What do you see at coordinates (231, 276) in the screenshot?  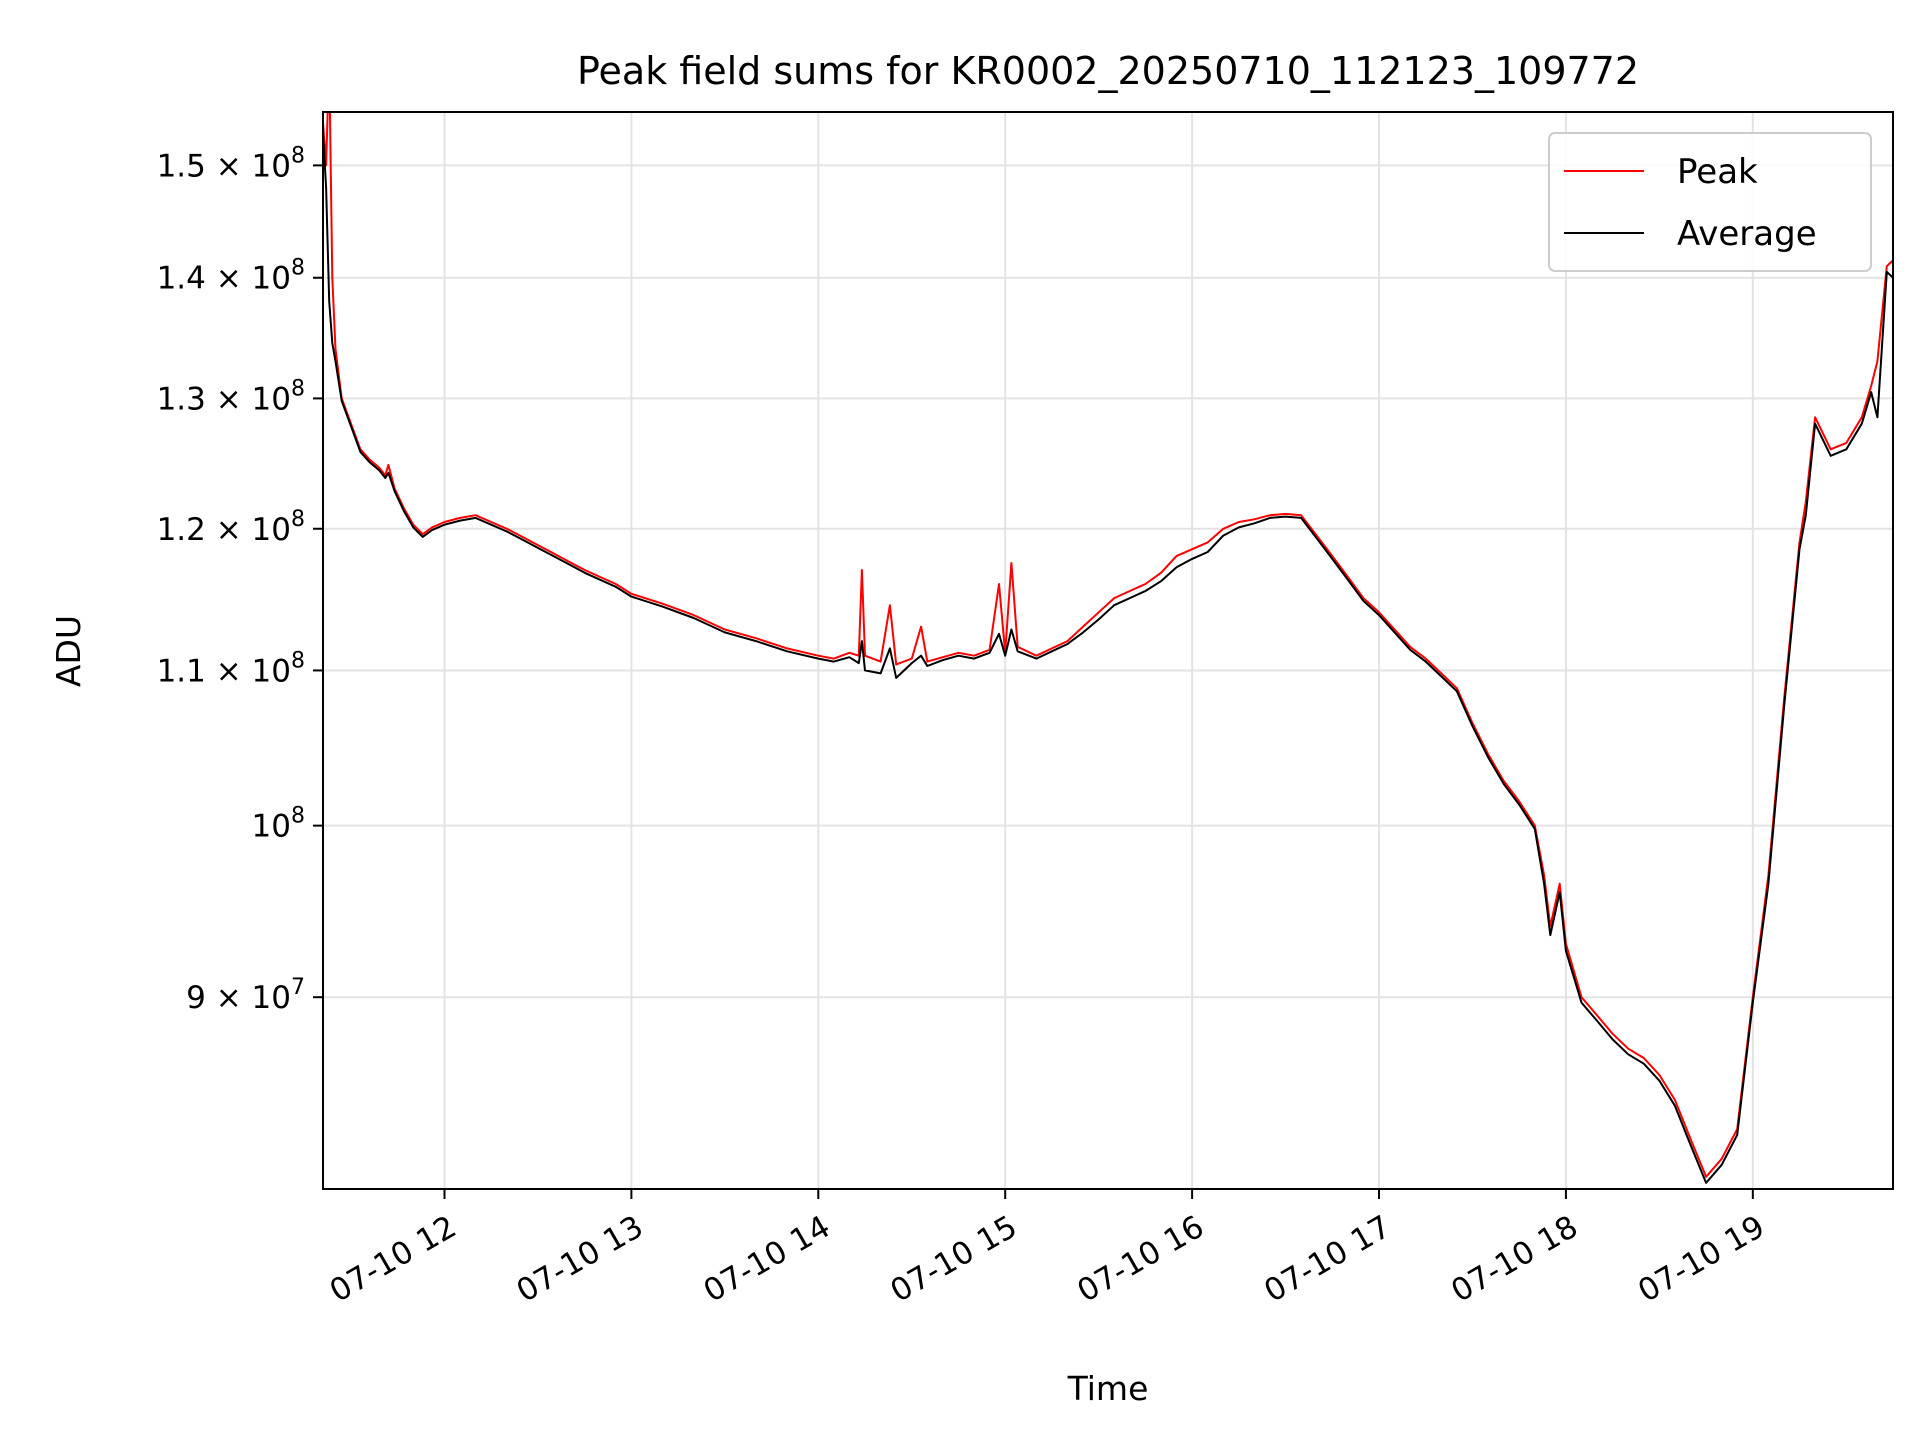 I see `y-tick-label: 1.4 × 108` at bounding box center [231, 276].